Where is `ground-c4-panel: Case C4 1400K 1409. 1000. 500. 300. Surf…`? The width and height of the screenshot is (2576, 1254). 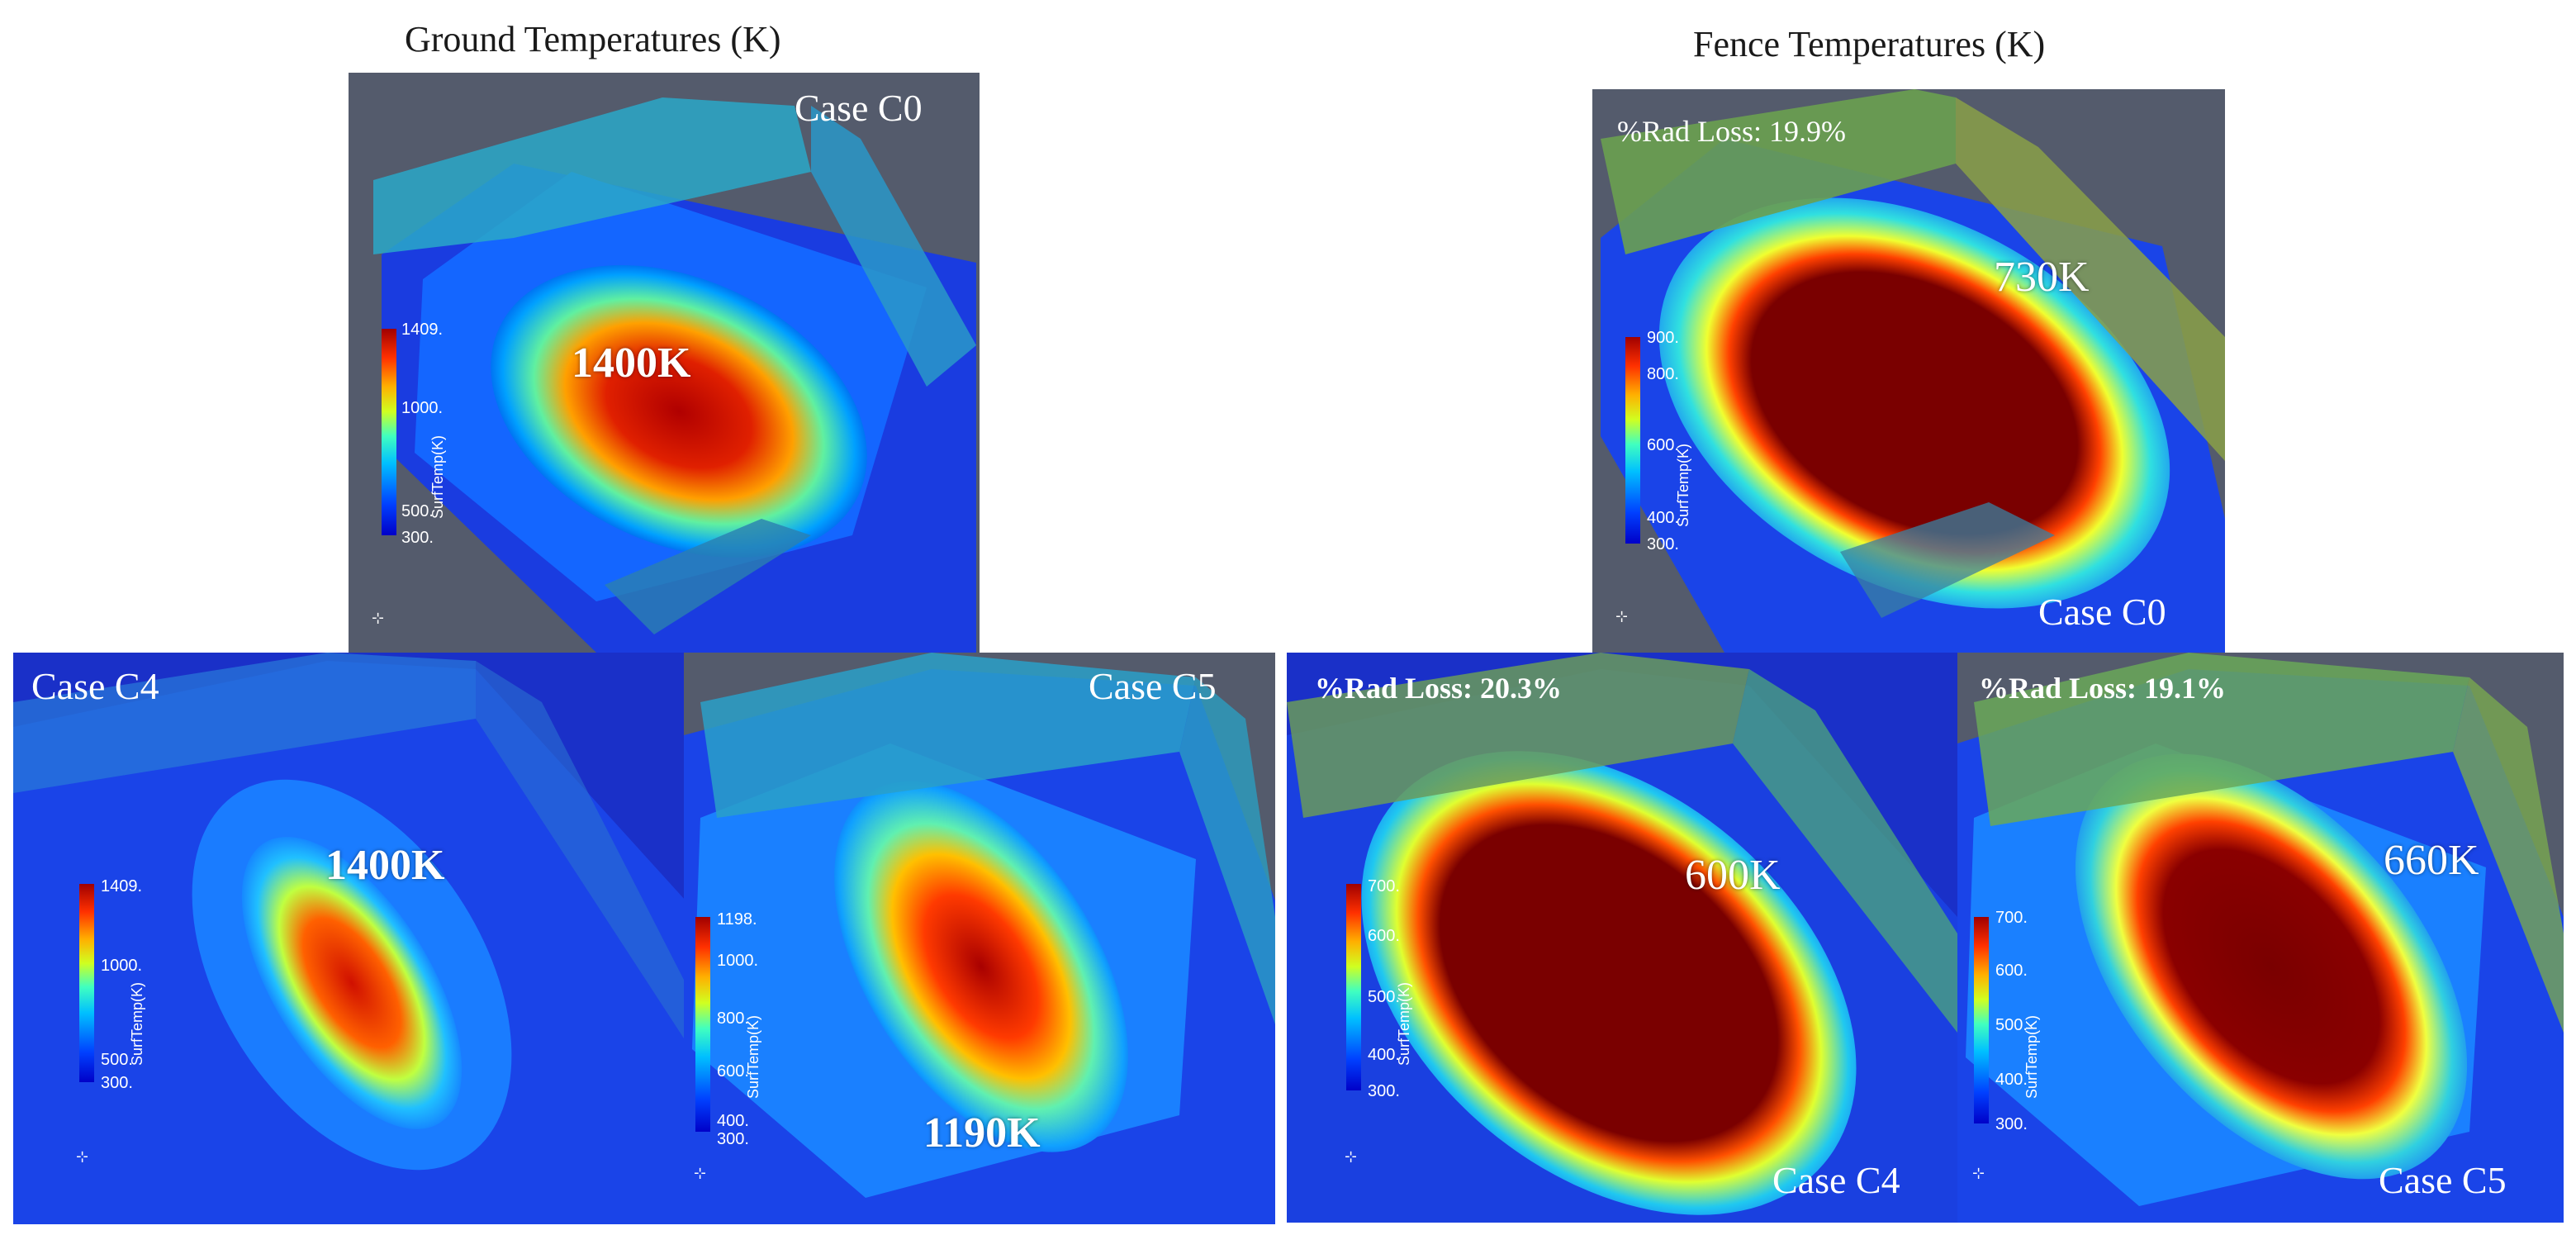
ground-c4-panel: Case C4 1400K 1409. 1000. 500. 300. Surf… is located at coordinates (349, 938).